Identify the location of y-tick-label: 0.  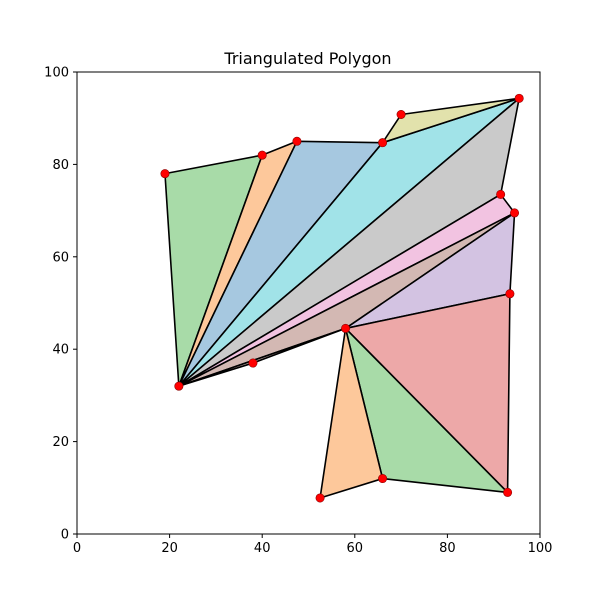
(65, 535).